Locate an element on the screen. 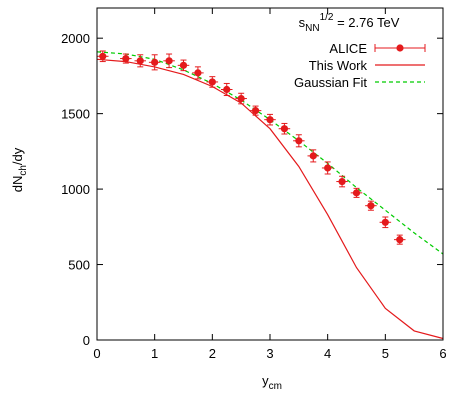 Image resolution: width=451 pixels, height=400 pixels. x-tick-label: 5 is located at coordinates (385, 353).